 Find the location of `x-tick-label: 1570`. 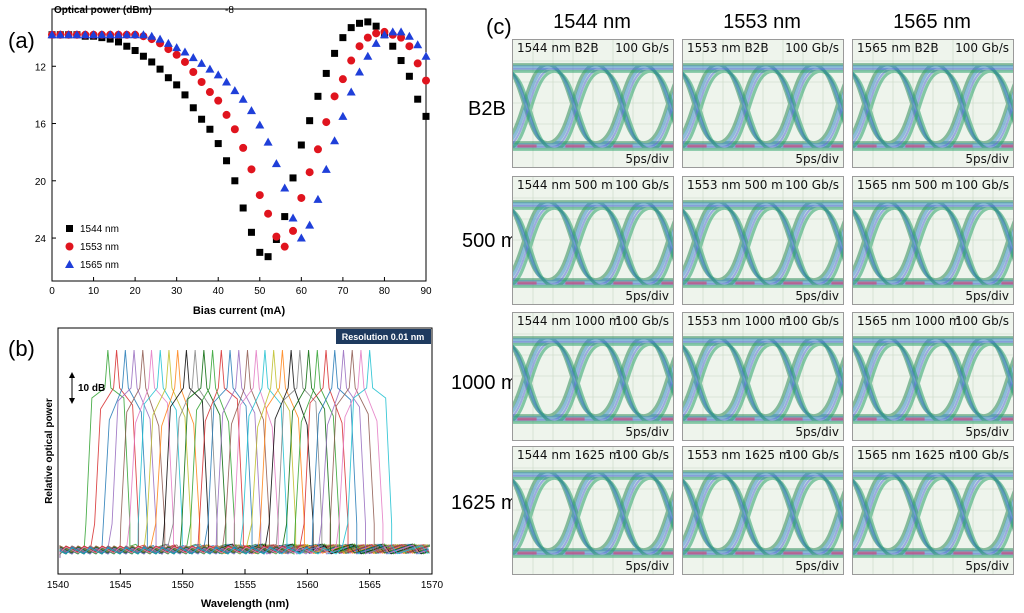

x-tick-label: 1570 is located at coordinates (432, 585).